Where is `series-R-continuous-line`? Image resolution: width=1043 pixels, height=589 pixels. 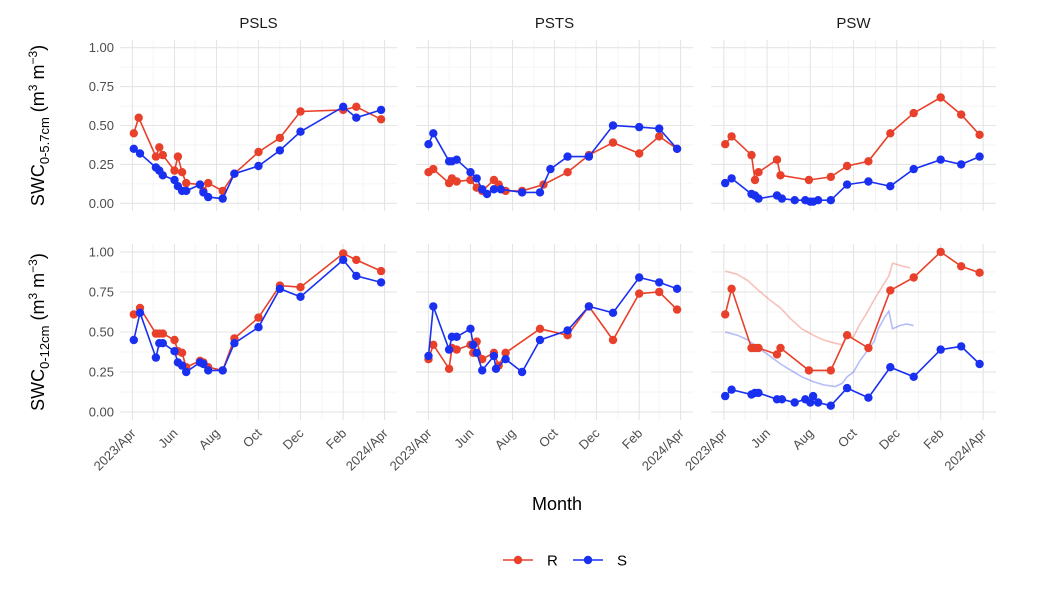 series-R-continuous-line is located at coordinates (817, 304).